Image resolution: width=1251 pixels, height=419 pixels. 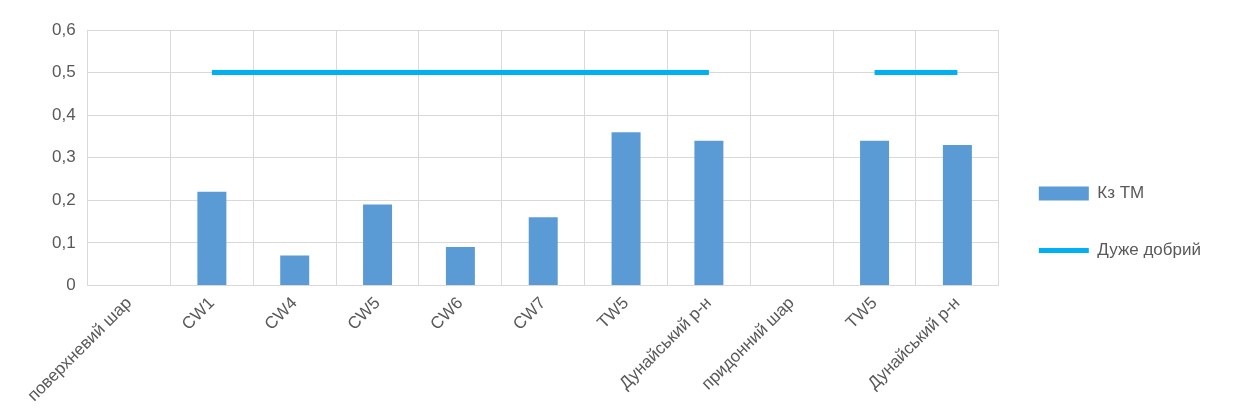 What do you see at coordinates (63, 114) in the screenshot?
I see `y-tick-label: 0,4` at bounding box center [63, 114].